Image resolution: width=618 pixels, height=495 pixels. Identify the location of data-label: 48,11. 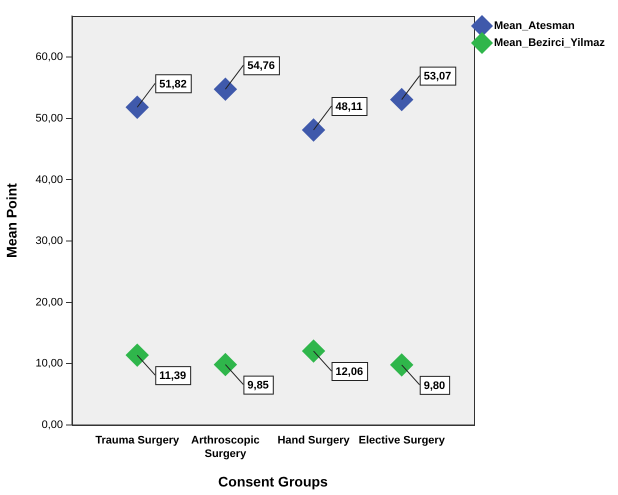
(349, 107).